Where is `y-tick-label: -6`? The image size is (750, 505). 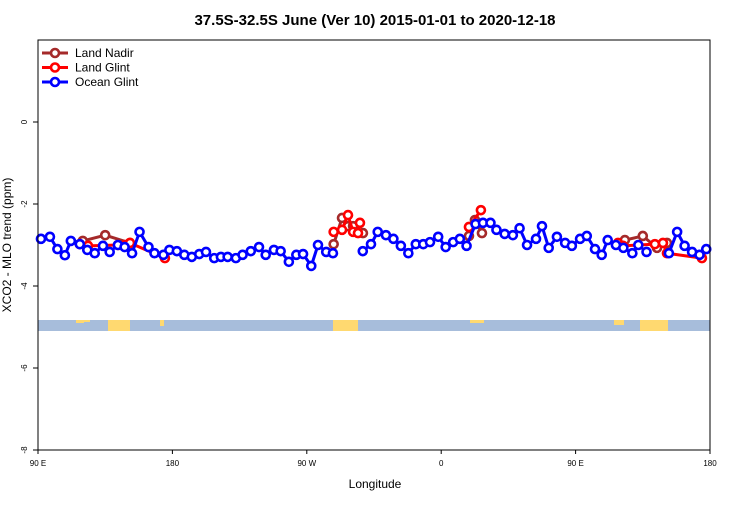 y-tick-label: -6 is located at coordinates (24, 368).